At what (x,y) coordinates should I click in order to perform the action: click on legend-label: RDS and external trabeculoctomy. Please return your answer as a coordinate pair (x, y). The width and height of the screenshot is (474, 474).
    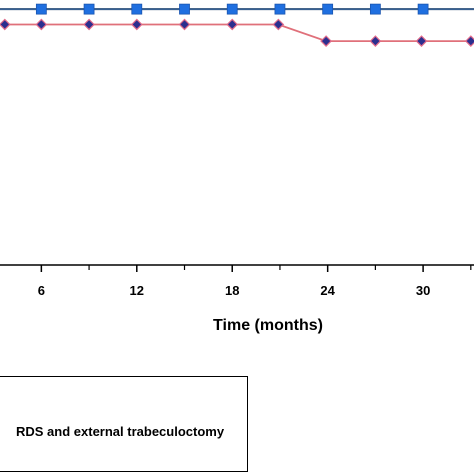
    Looking at the image, I should click on (120, 431).